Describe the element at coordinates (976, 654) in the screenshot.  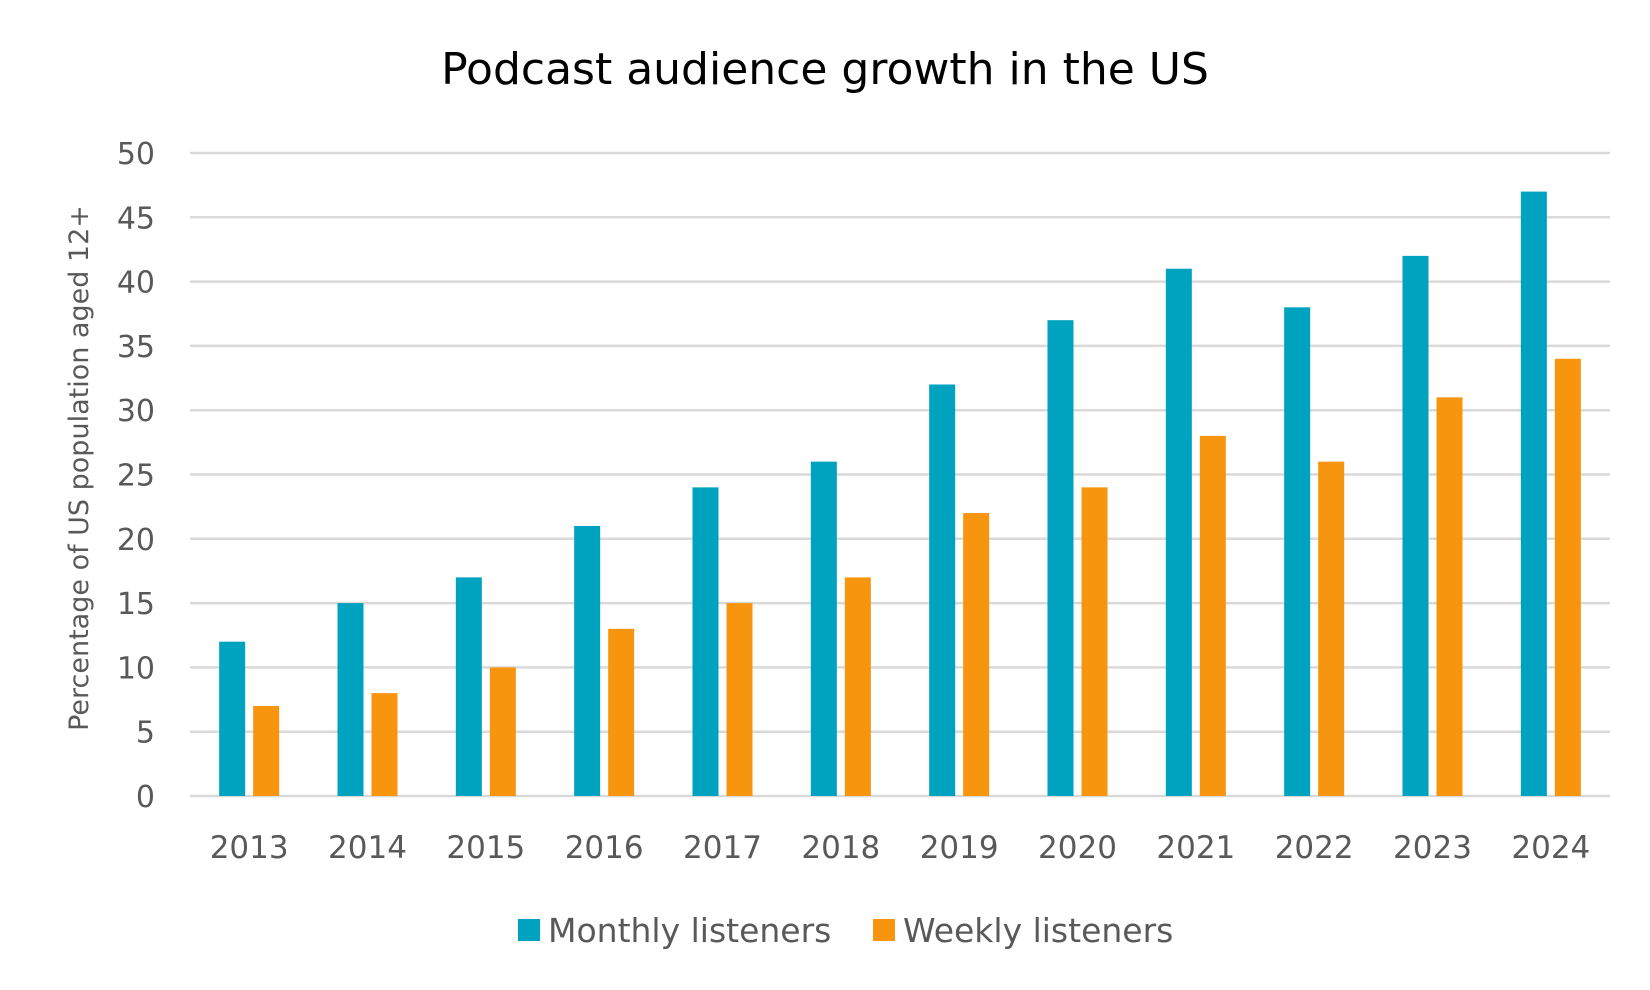
I see `bar-weekly-2019` at that location.